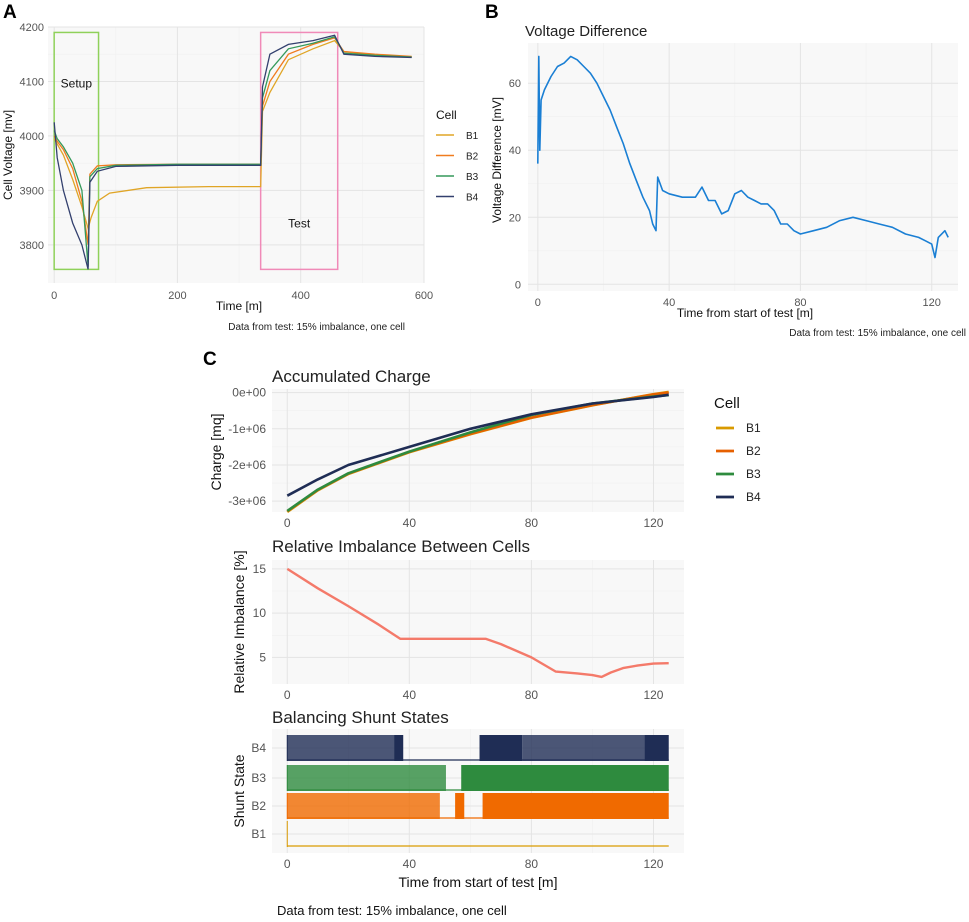  What do you see at coordinates (239, 306) in the screenshot?
I see `x-axis-label: Time [m]` at bounding box center [239, 306].